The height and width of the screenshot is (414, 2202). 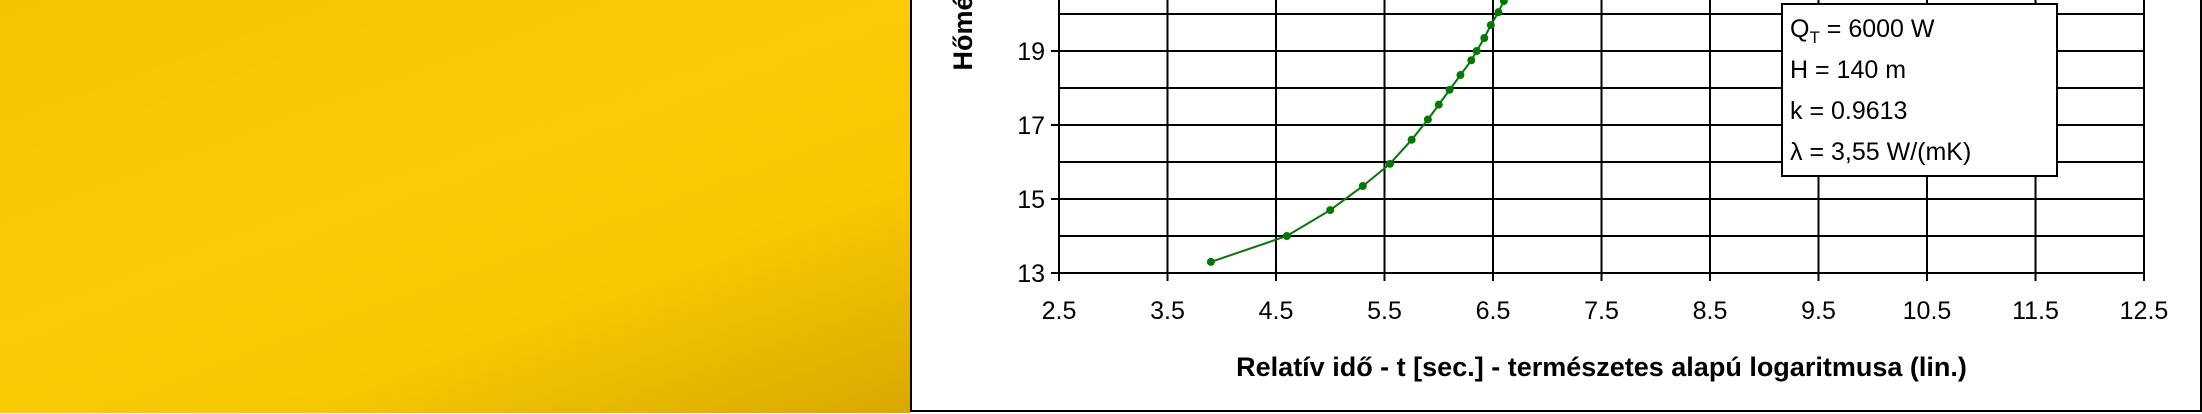 What do you see at coordinates (1880, 152) in the screenshot?
I see `annotation-lambda-line: λ = 3,55 W/(mK)` at bounding box center [1880, 152].